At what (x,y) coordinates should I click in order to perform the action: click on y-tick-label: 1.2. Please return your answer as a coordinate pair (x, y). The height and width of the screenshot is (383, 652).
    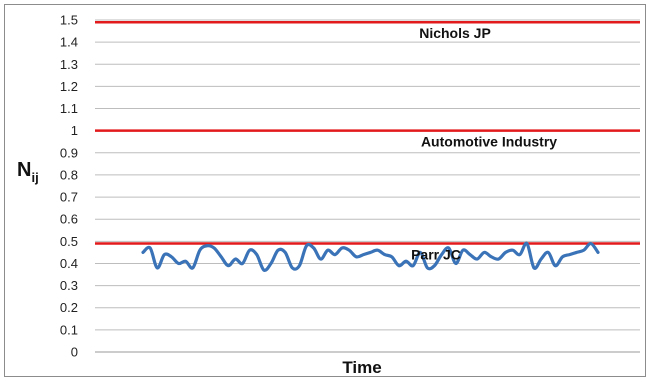
    Looking at the image, I should click on (69, 86).